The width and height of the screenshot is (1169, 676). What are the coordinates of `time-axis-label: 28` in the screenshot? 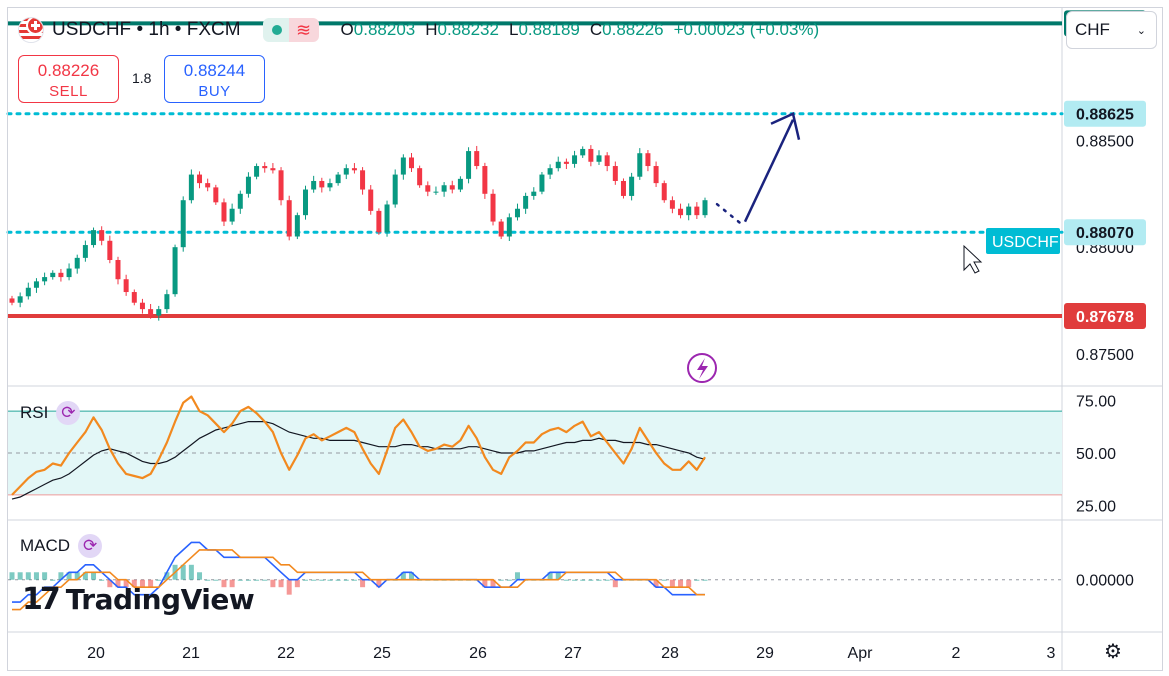 It's located at (670, 653).